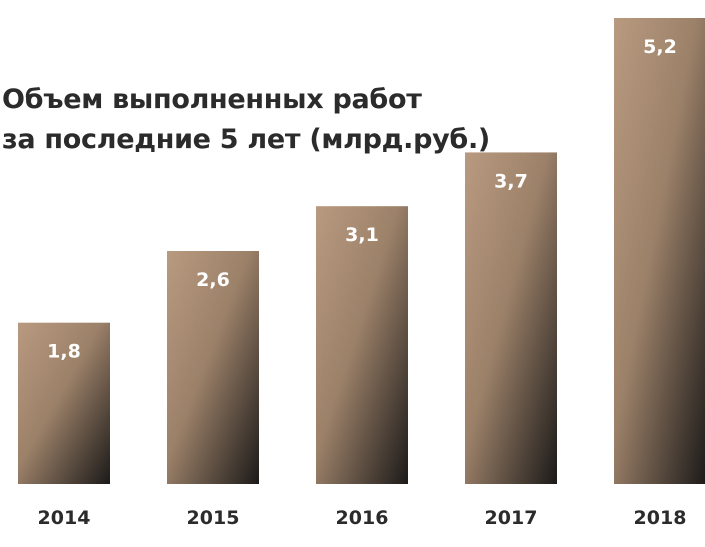 The image size is (705, 547). Describe the element at coordinates (64, 352) in the screenshot. I see `value-label-2014: 1,8` at that location.